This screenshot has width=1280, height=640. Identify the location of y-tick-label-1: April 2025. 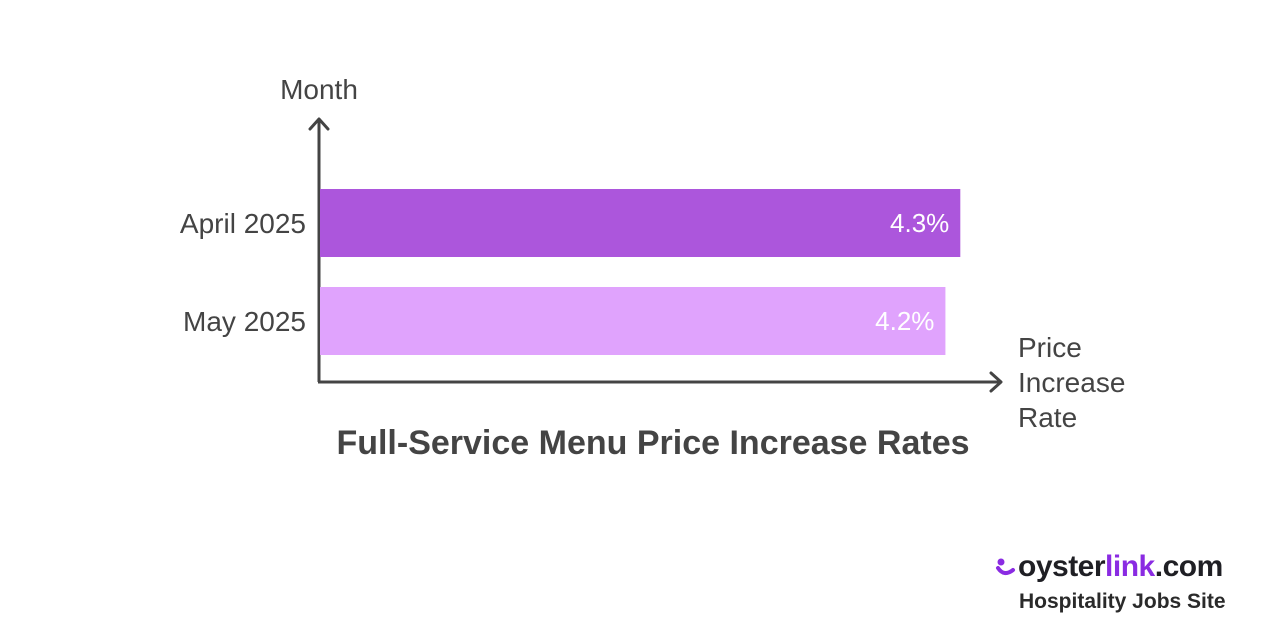
(243, 223).